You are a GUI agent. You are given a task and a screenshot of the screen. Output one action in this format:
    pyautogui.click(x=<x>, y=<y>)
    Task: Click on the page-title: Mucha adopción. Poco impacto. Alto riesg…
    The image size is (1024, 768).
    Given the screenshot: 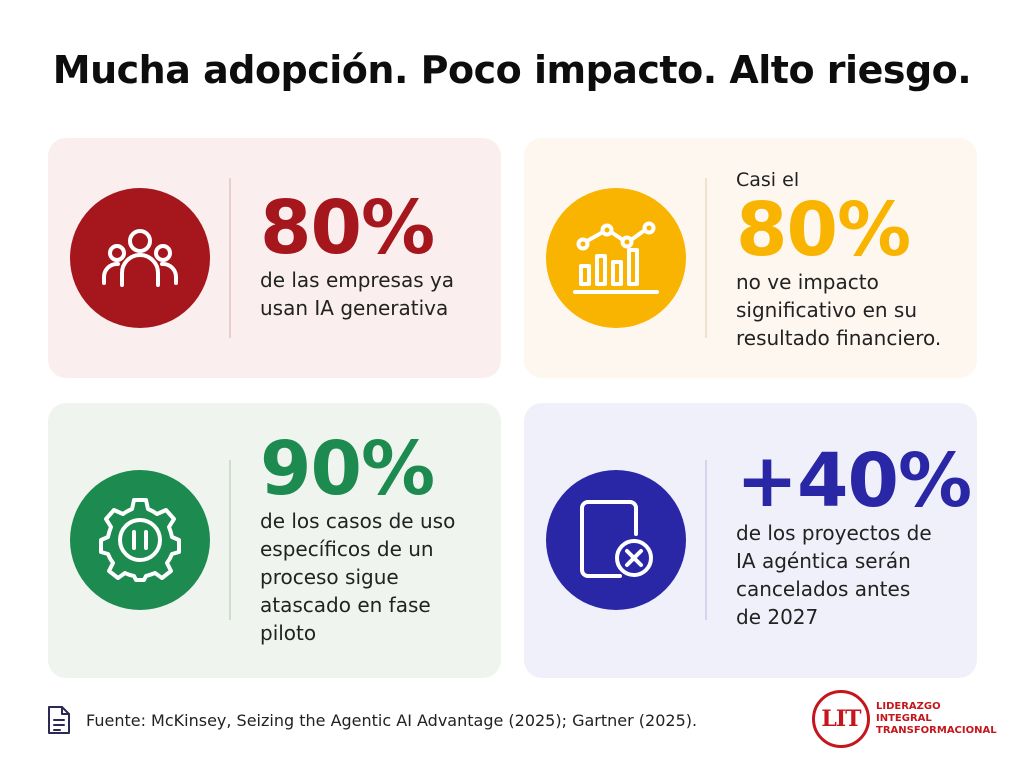 What is the action you would take?
    pyautogui.click(x=512, y=70)
    